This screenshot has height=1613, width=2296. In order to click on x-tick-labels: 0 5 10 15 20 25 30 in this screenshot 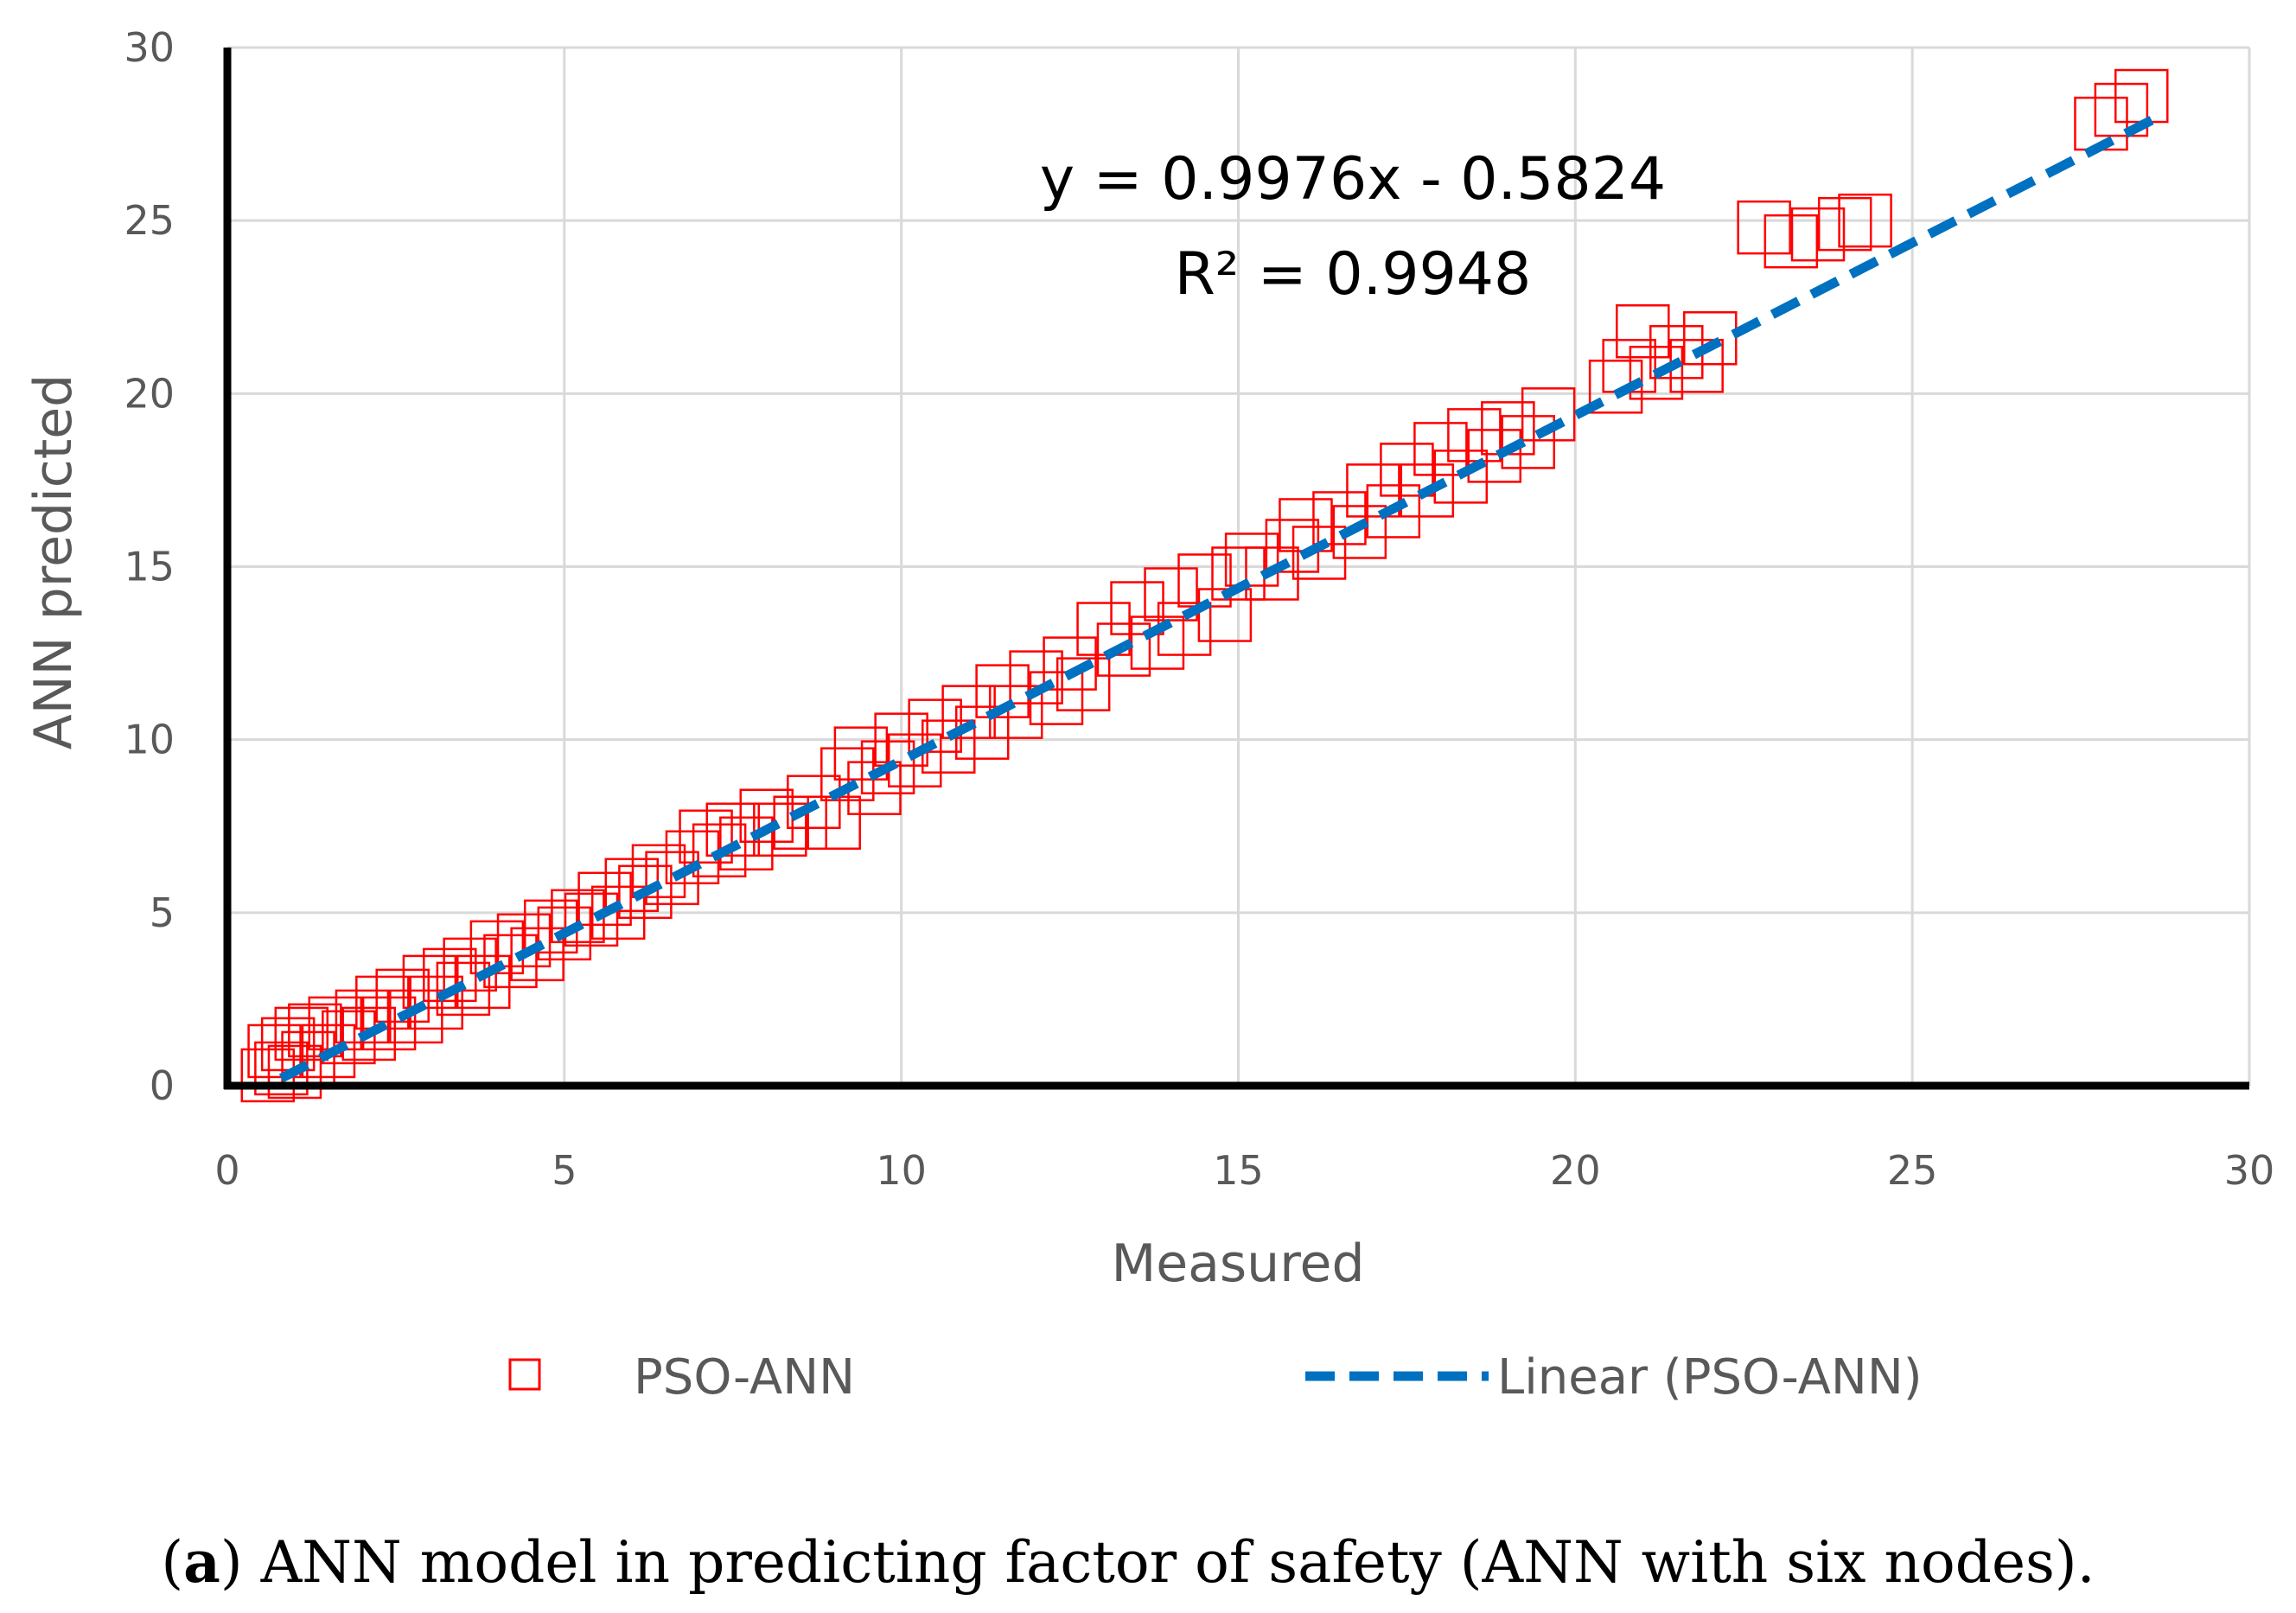, I will do `click(1244, 1170)`.